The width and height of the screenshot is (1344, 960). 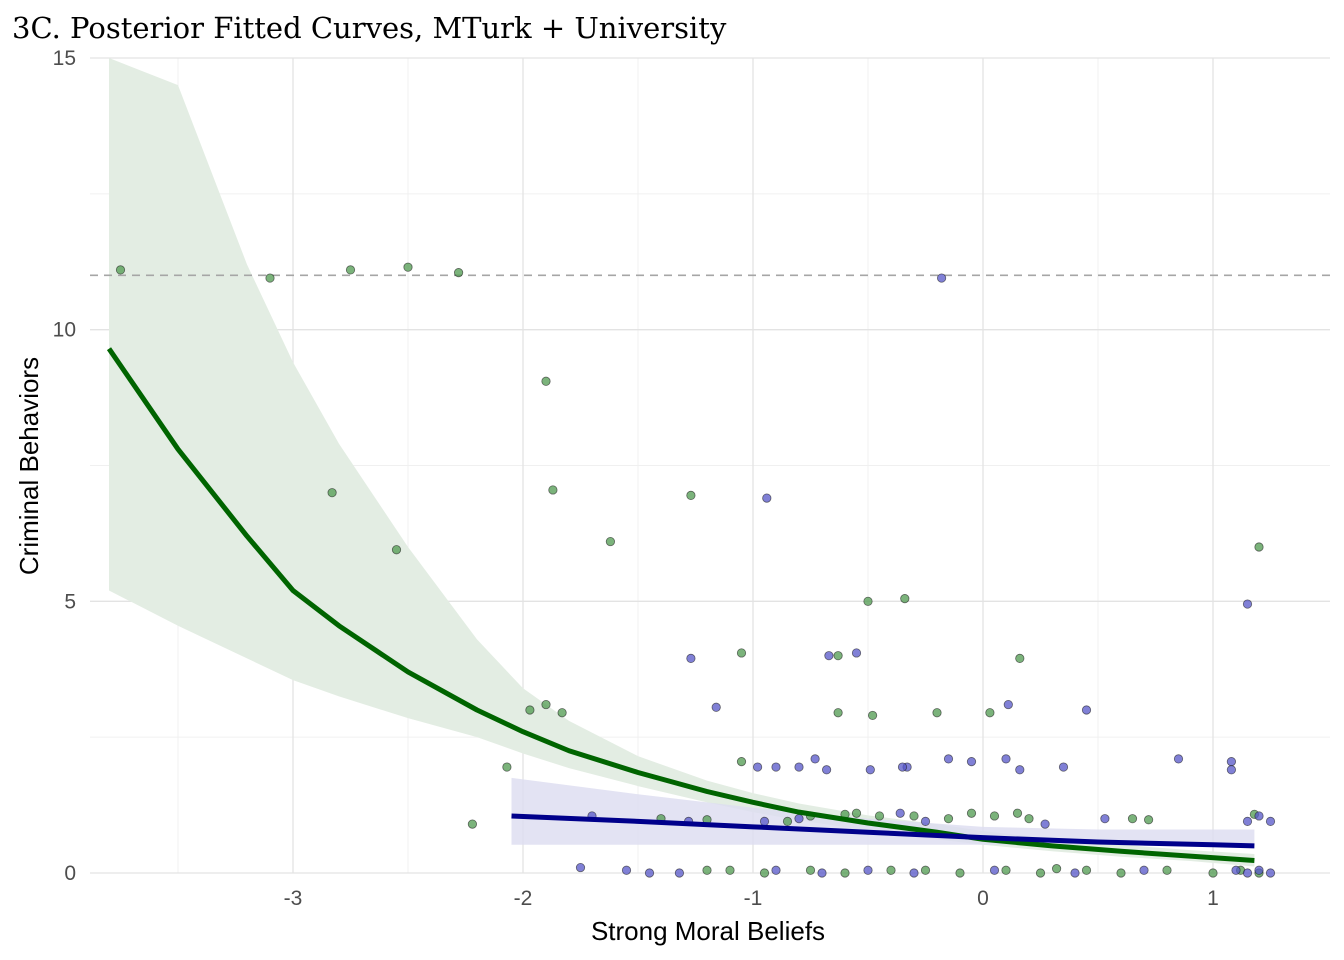 I want to click on x-tick-label: -1, so click(x=753, y=898).